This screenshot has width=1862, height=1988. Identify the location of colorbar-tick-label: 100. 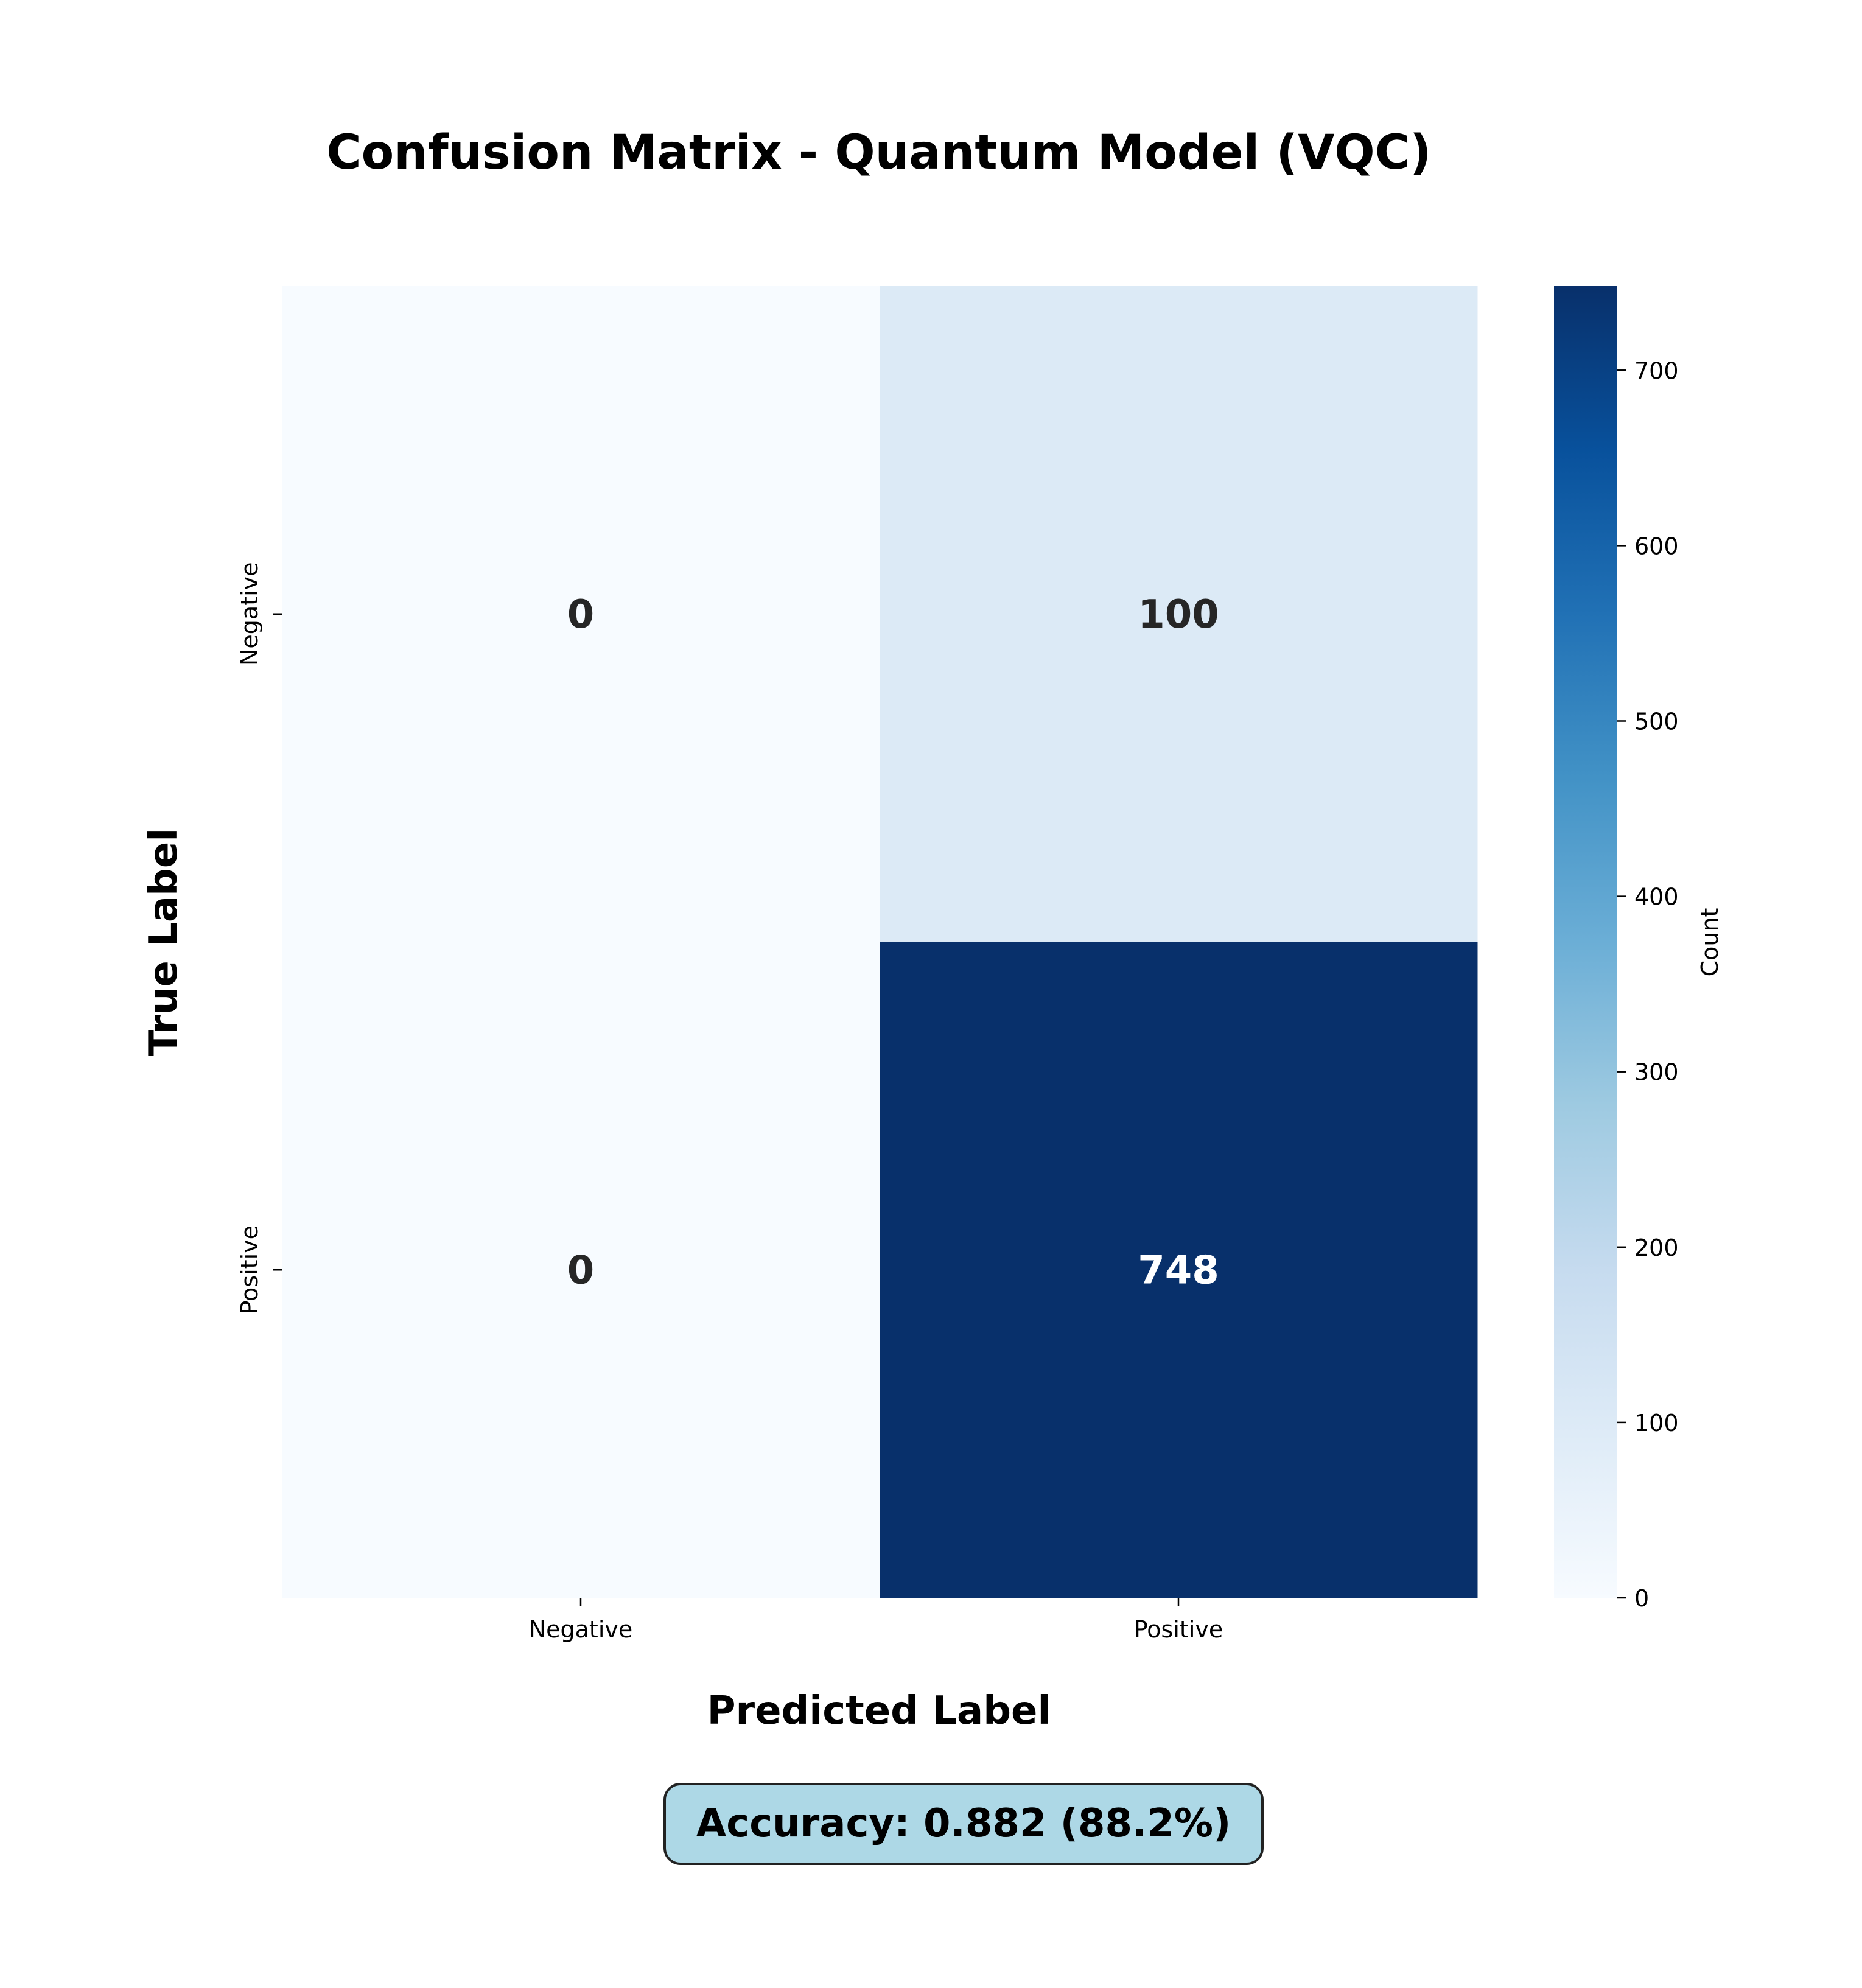
(1656, 1423).